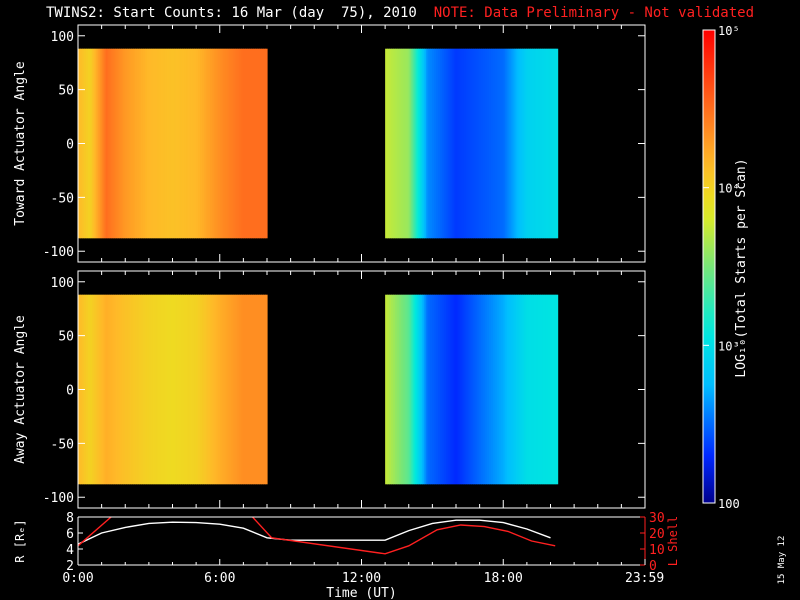 The image size is (800, 600). I want to click on x-tick-label: 0:00, so click(77, 578).